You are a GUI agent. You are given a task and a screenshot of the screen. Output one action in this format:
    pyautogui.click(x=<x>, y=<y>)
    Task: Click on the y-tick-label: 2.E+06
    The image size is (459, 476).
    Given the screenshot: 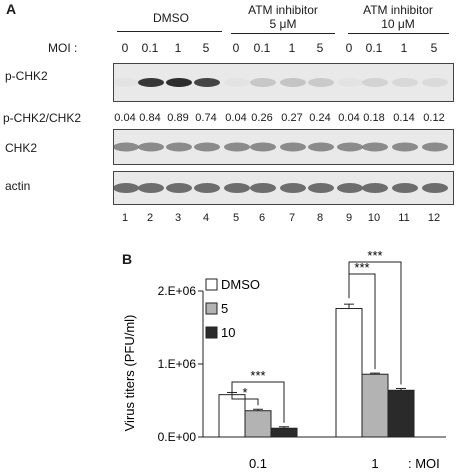 What is the action you would take?
    pyautogui.click(x=177, y=291)
    